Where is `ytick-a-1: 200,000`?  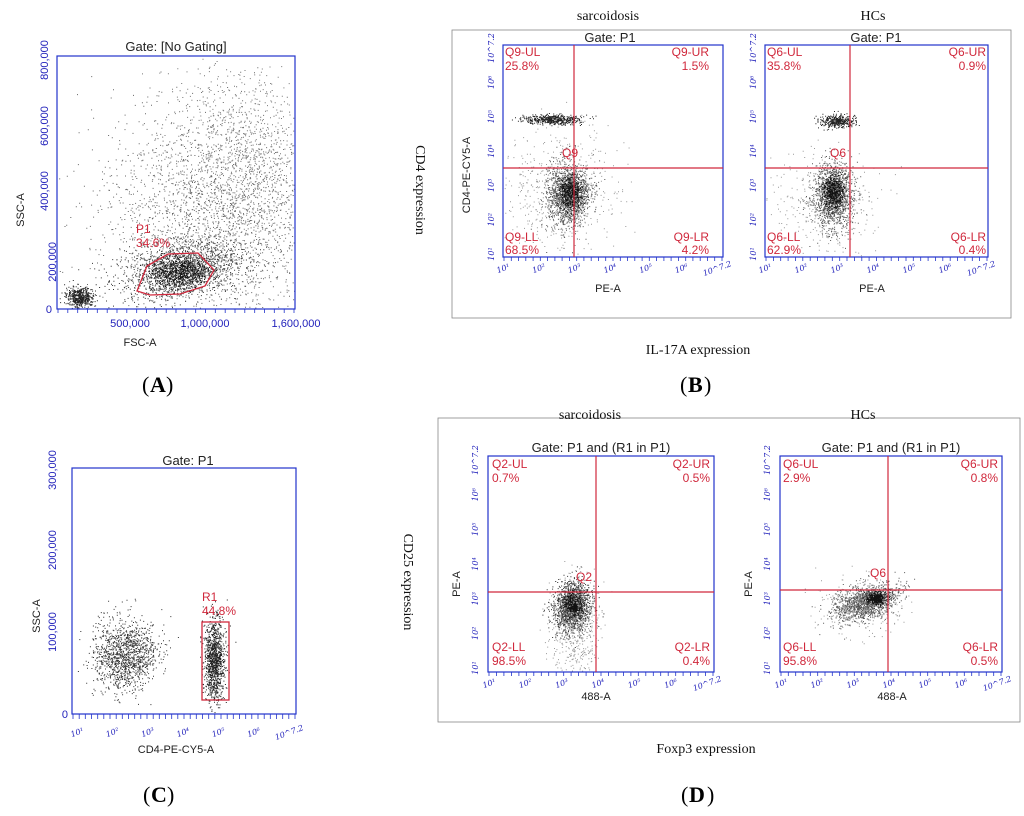
ytick-a-1: 200,000 is located at coordinates (53, 262).